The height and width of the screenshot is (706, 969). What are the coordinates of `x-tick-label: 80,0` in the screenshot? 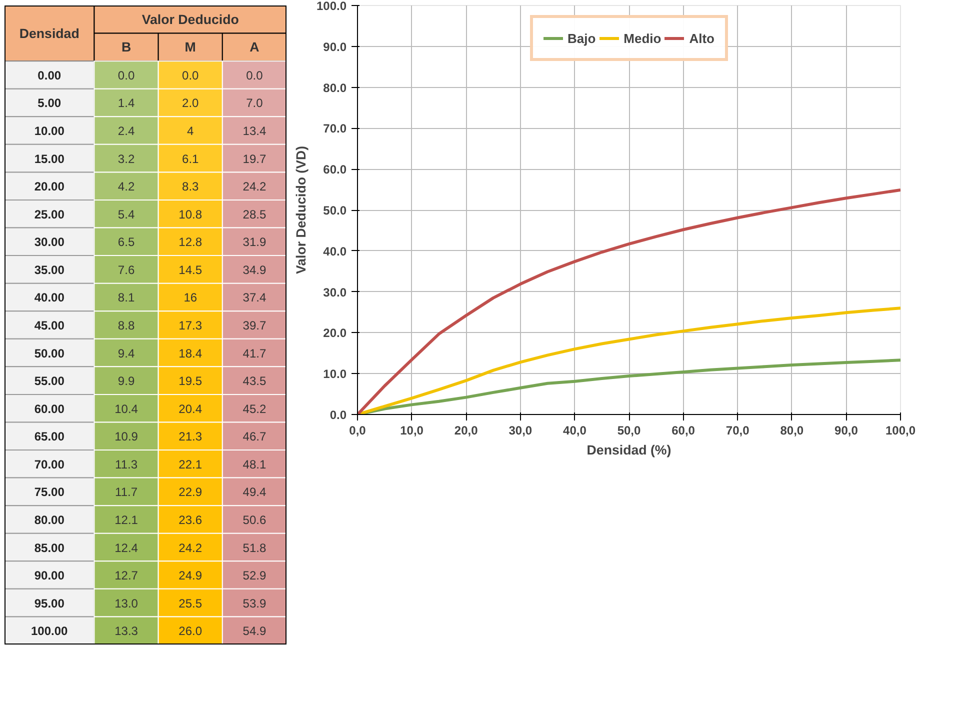 It's located at (792, 431).